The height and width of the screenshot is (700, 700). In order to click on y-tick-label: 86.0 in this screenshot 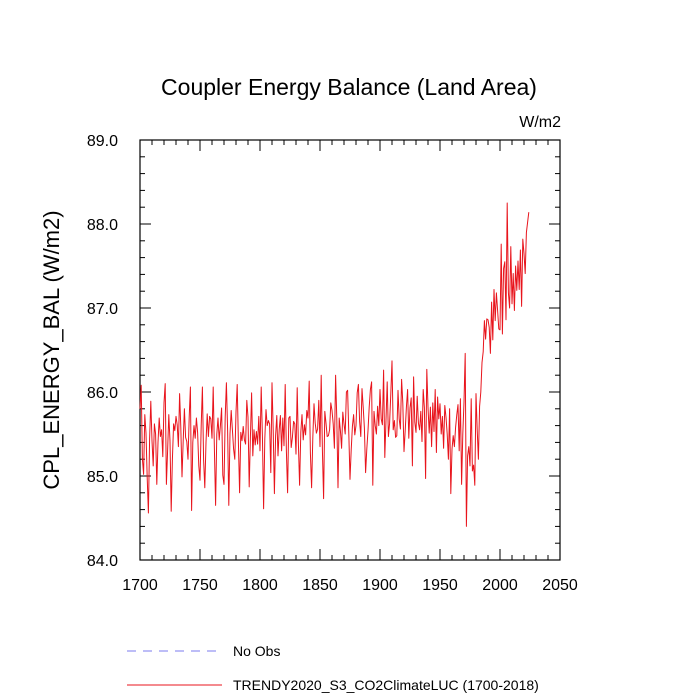, I will do `click(102, 393)`.